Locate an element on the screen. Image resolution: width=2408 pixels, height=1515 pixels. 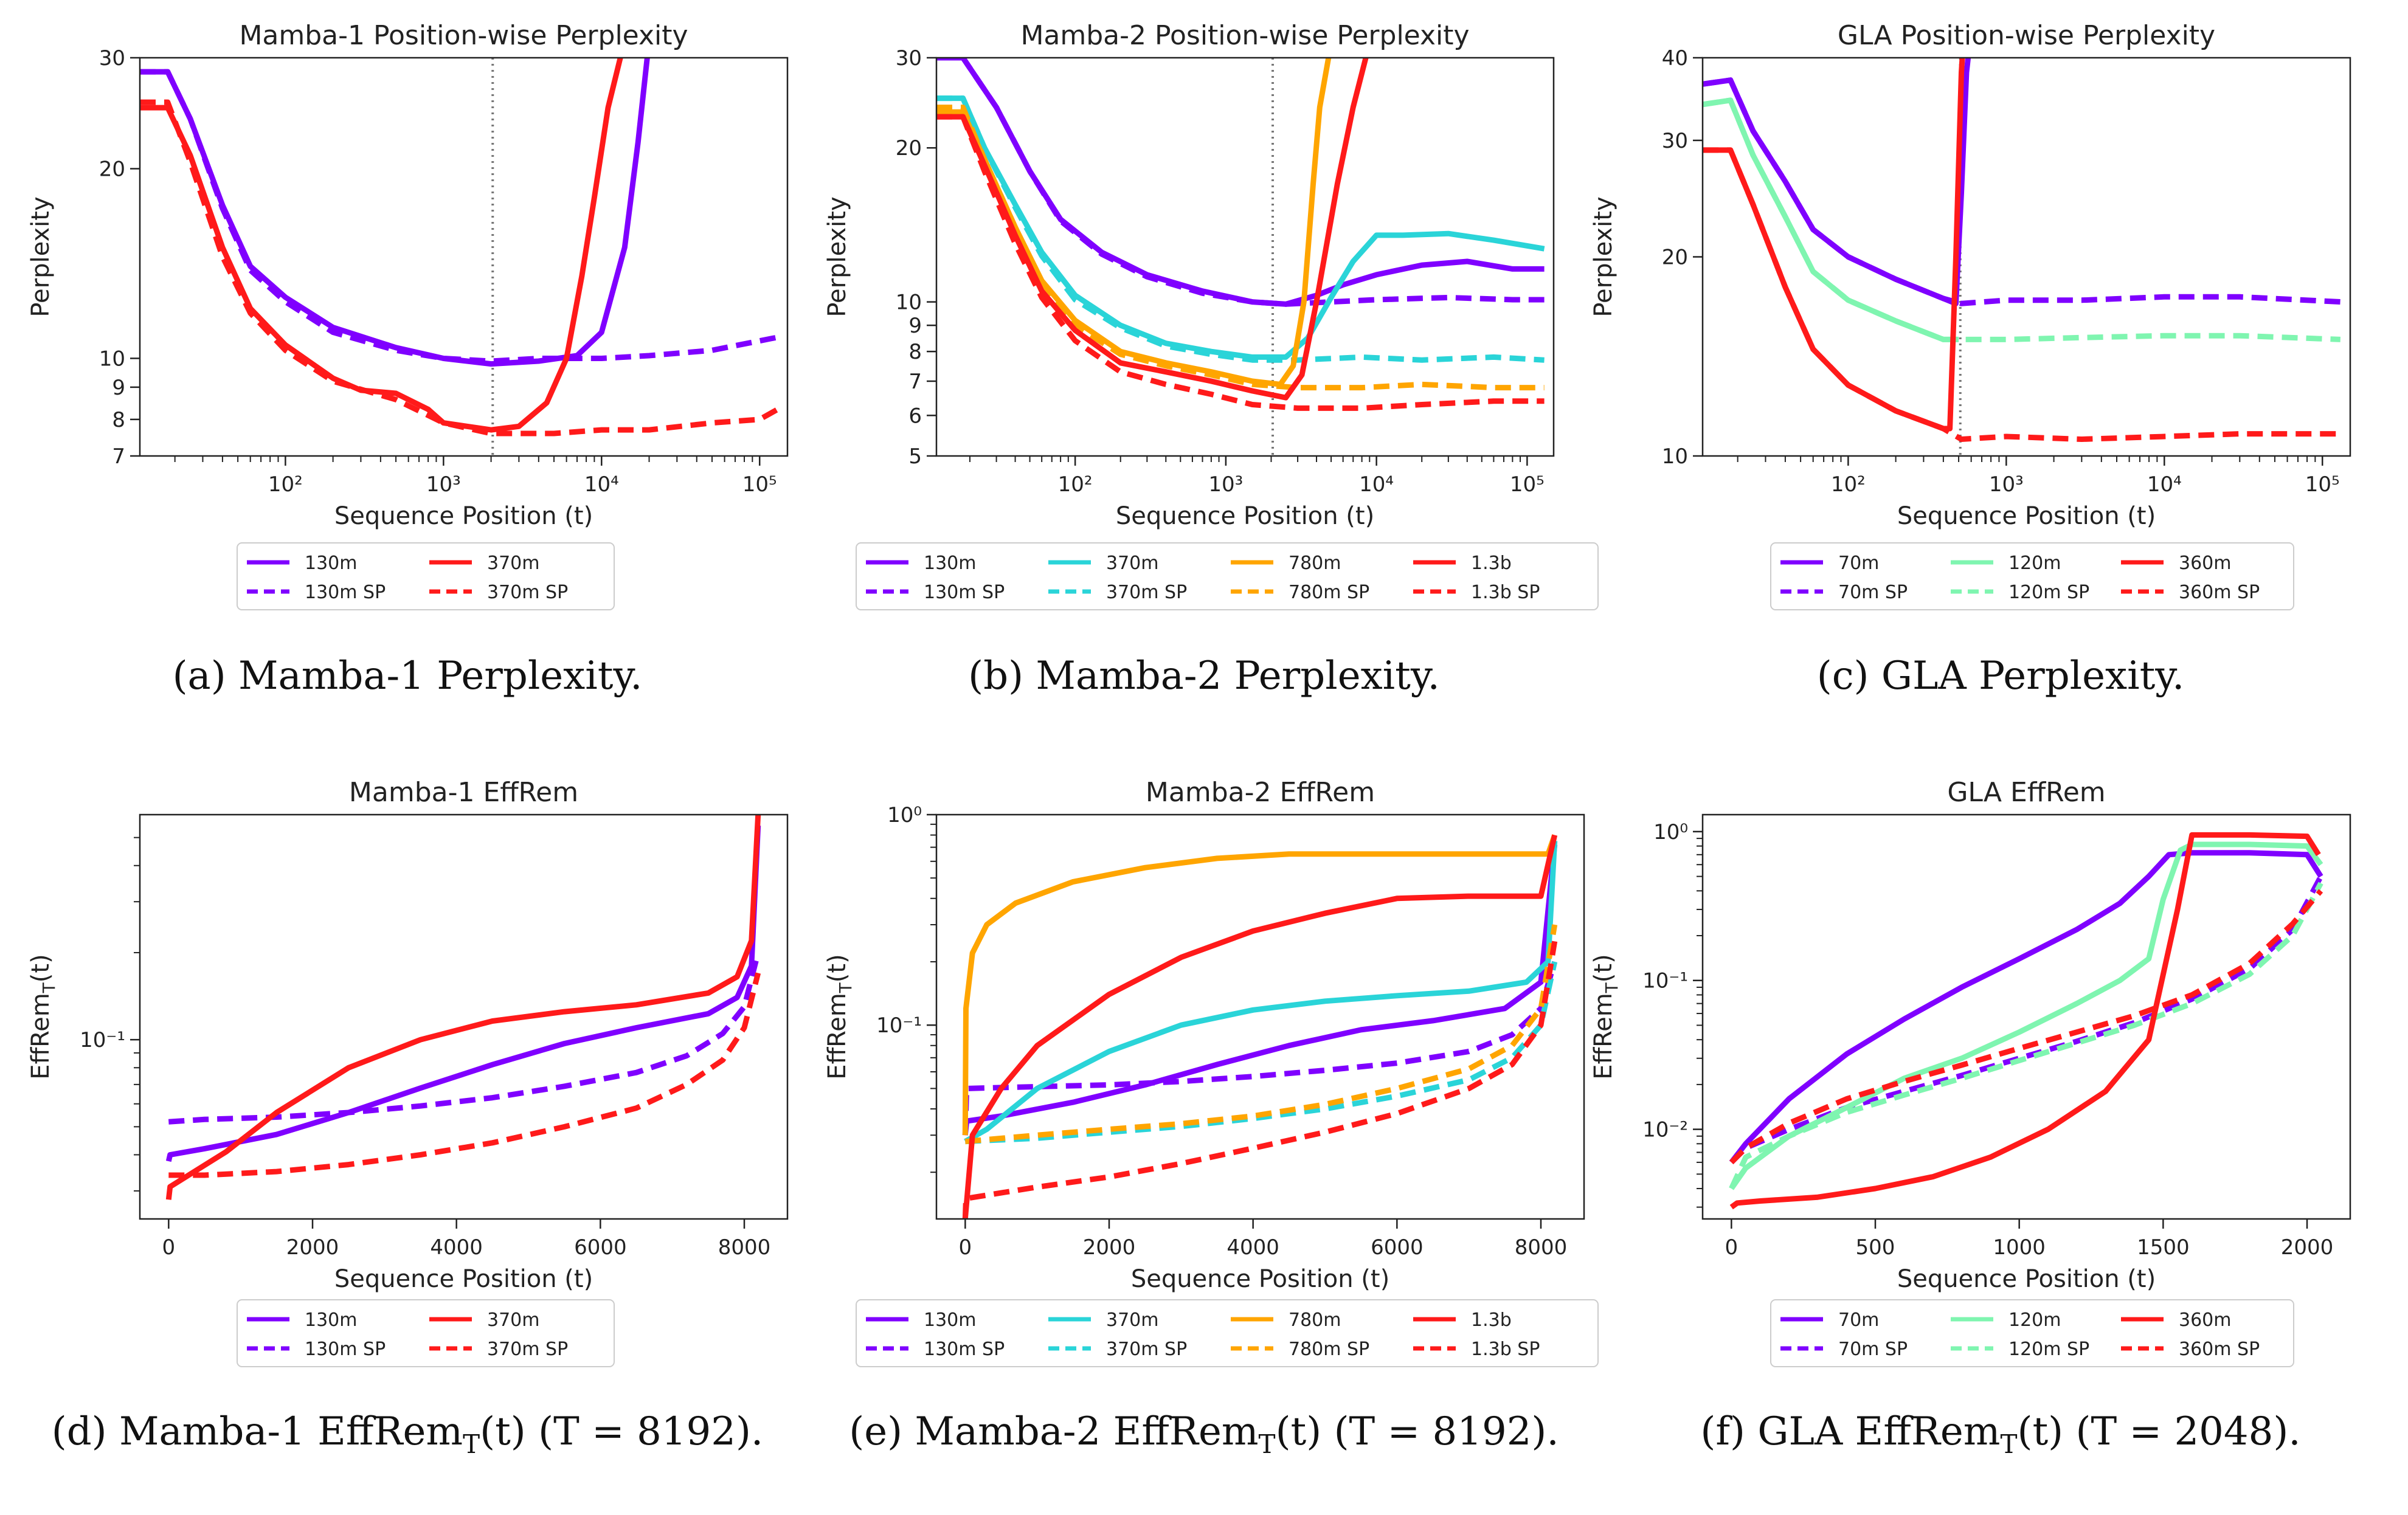
chart-title: Mamba-2 EffRem is located at coordinates (1261, 793).